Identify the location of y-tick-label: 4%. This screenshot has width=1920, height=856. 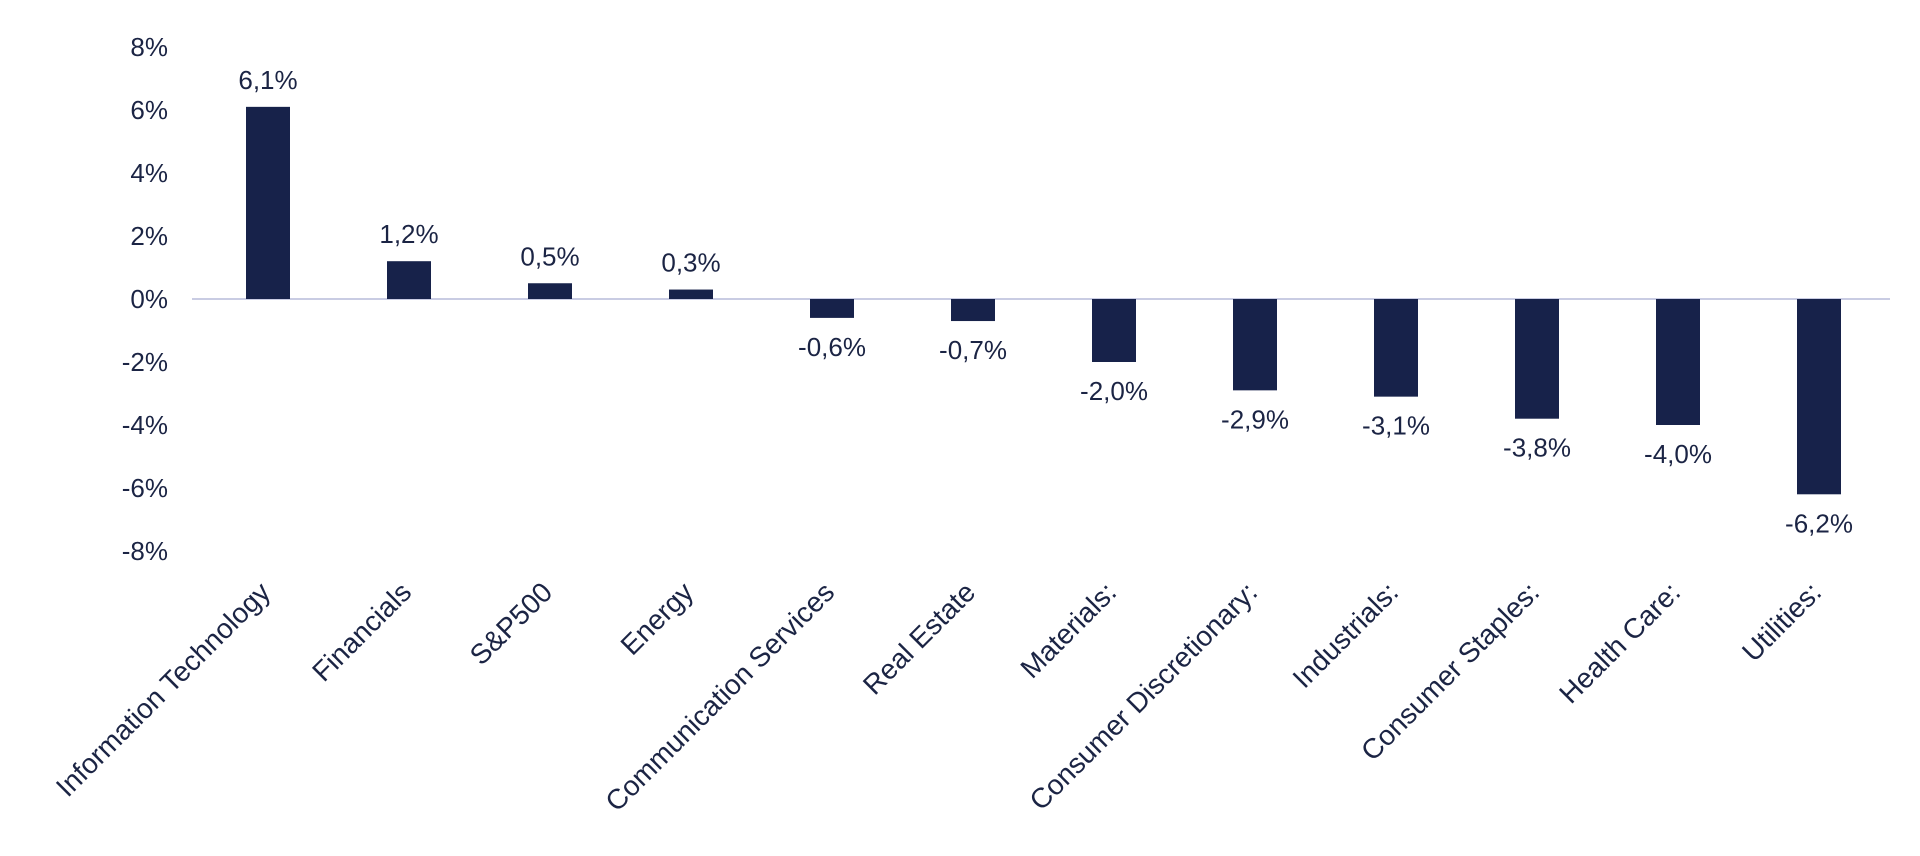
(149, 173).